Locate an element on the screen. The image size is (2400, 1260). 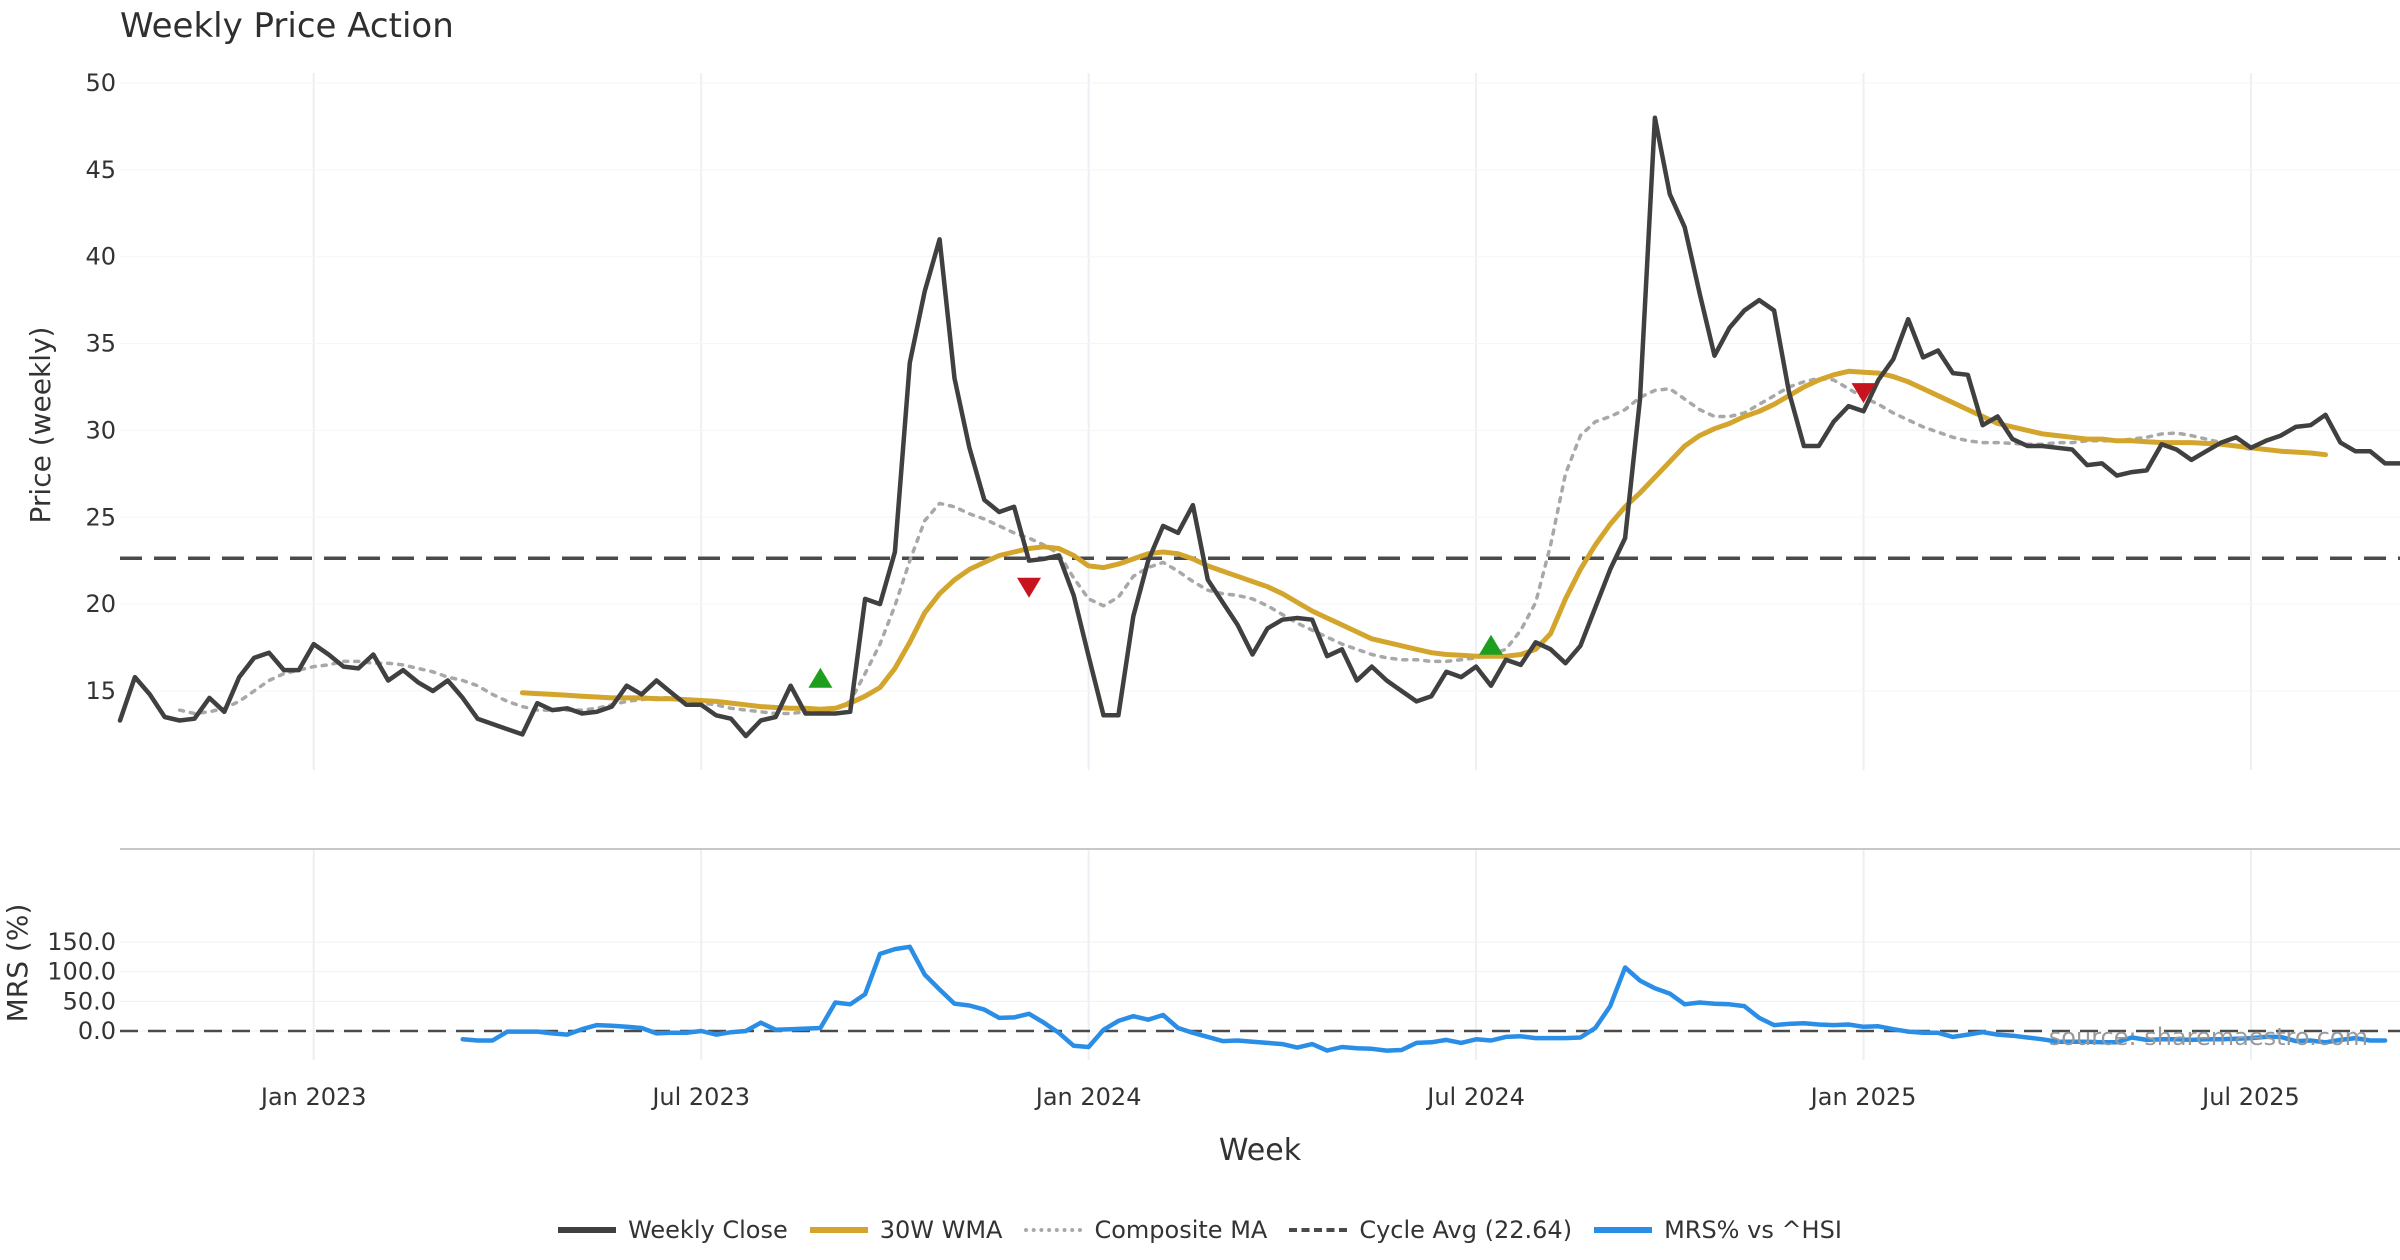
legend-item-cycle-avg: Cycle Avg (22.64) is located at coordinates (1430, 1230).